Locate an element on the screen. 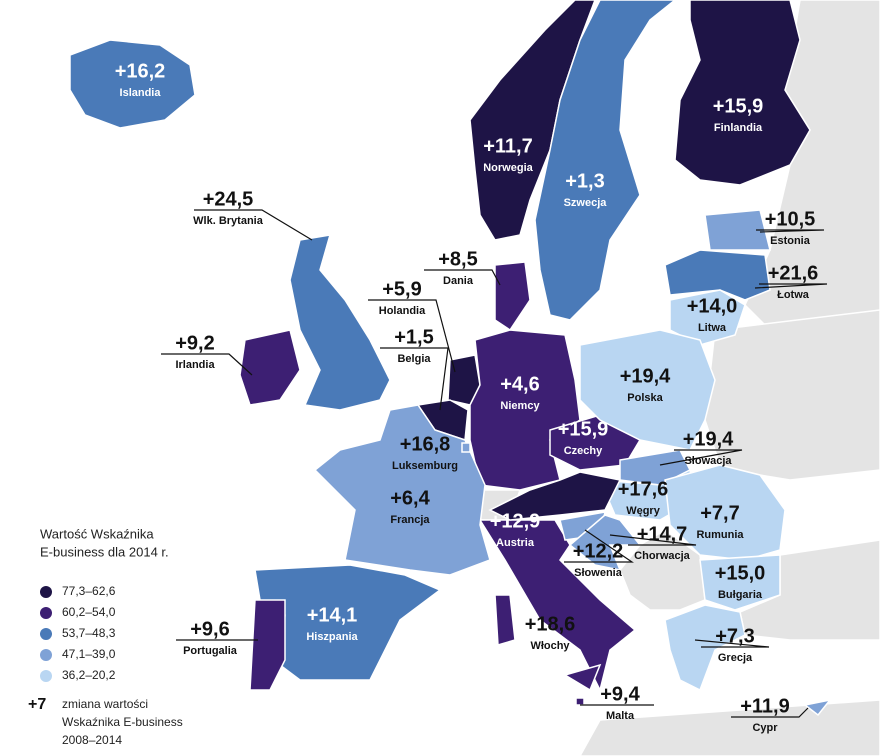 Image resolution: width=880 pixels, height=756 pixels. change-value: +11,9 is located at coordinates (765, 706).